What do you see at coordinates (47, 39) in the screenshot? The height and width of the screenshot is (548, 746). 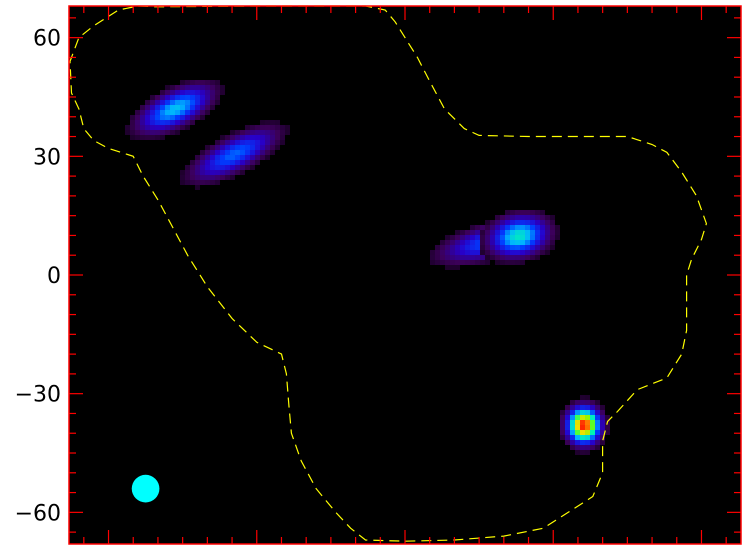 I see `y-tick-label: 60` at bounding box center [47, 39].